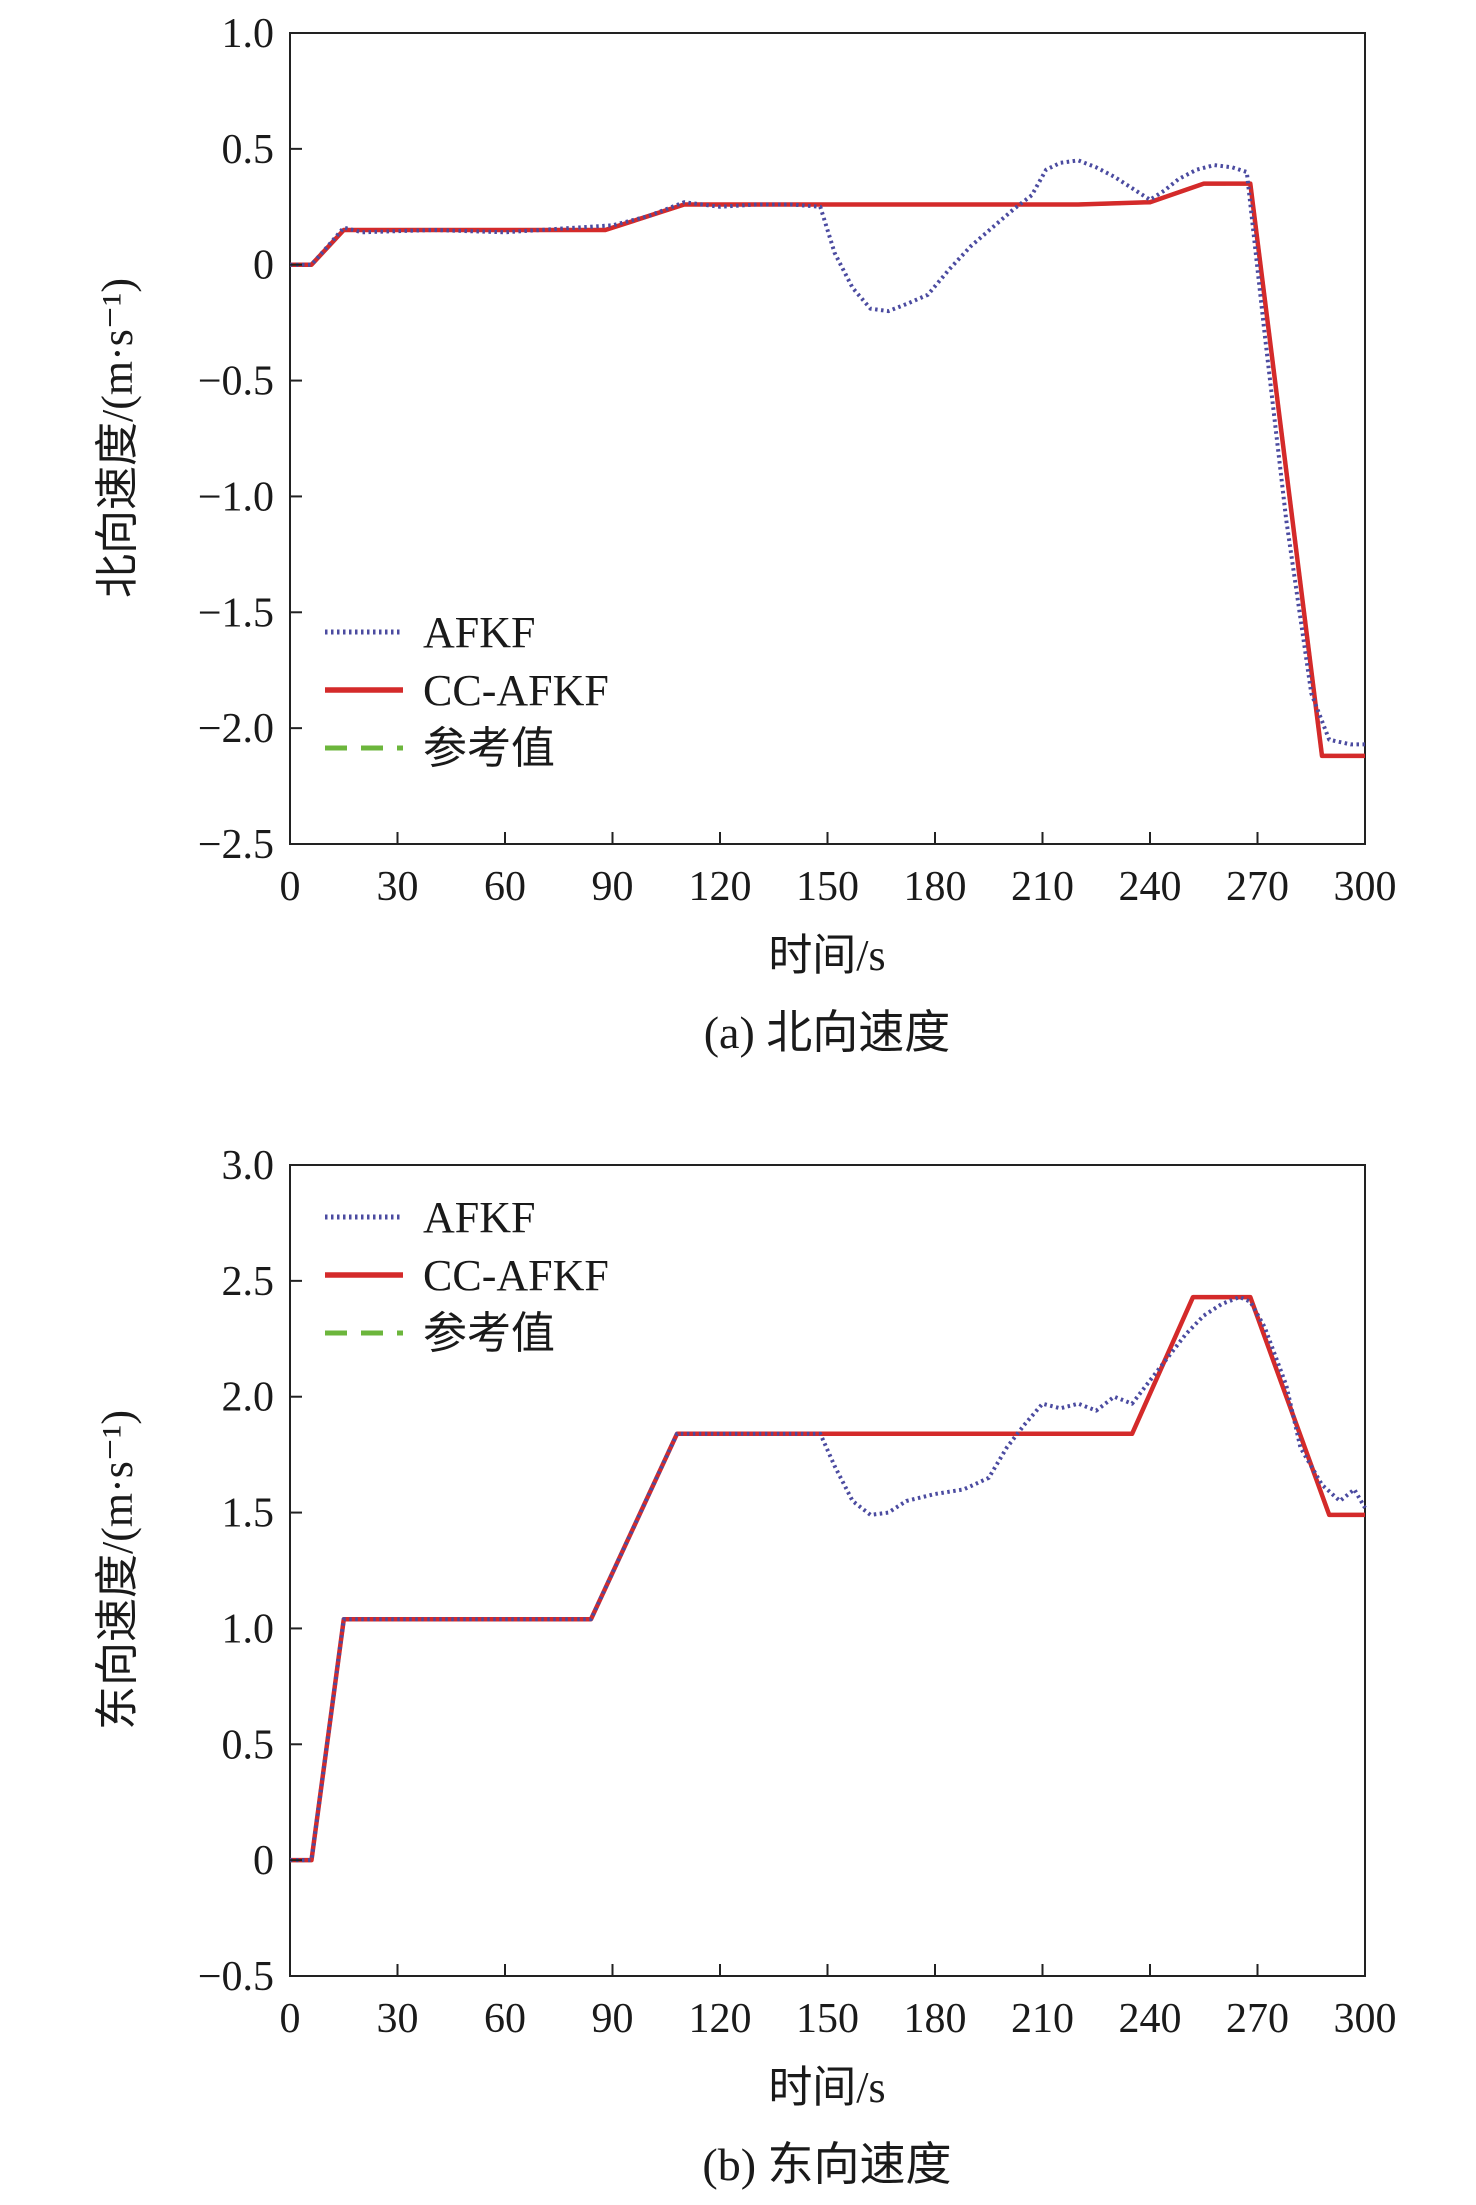 This screenshot has height=2205, width=1476. I want to click on y-axis-label: 东向速度/(m·s⁻¹), so click(117, 1570).